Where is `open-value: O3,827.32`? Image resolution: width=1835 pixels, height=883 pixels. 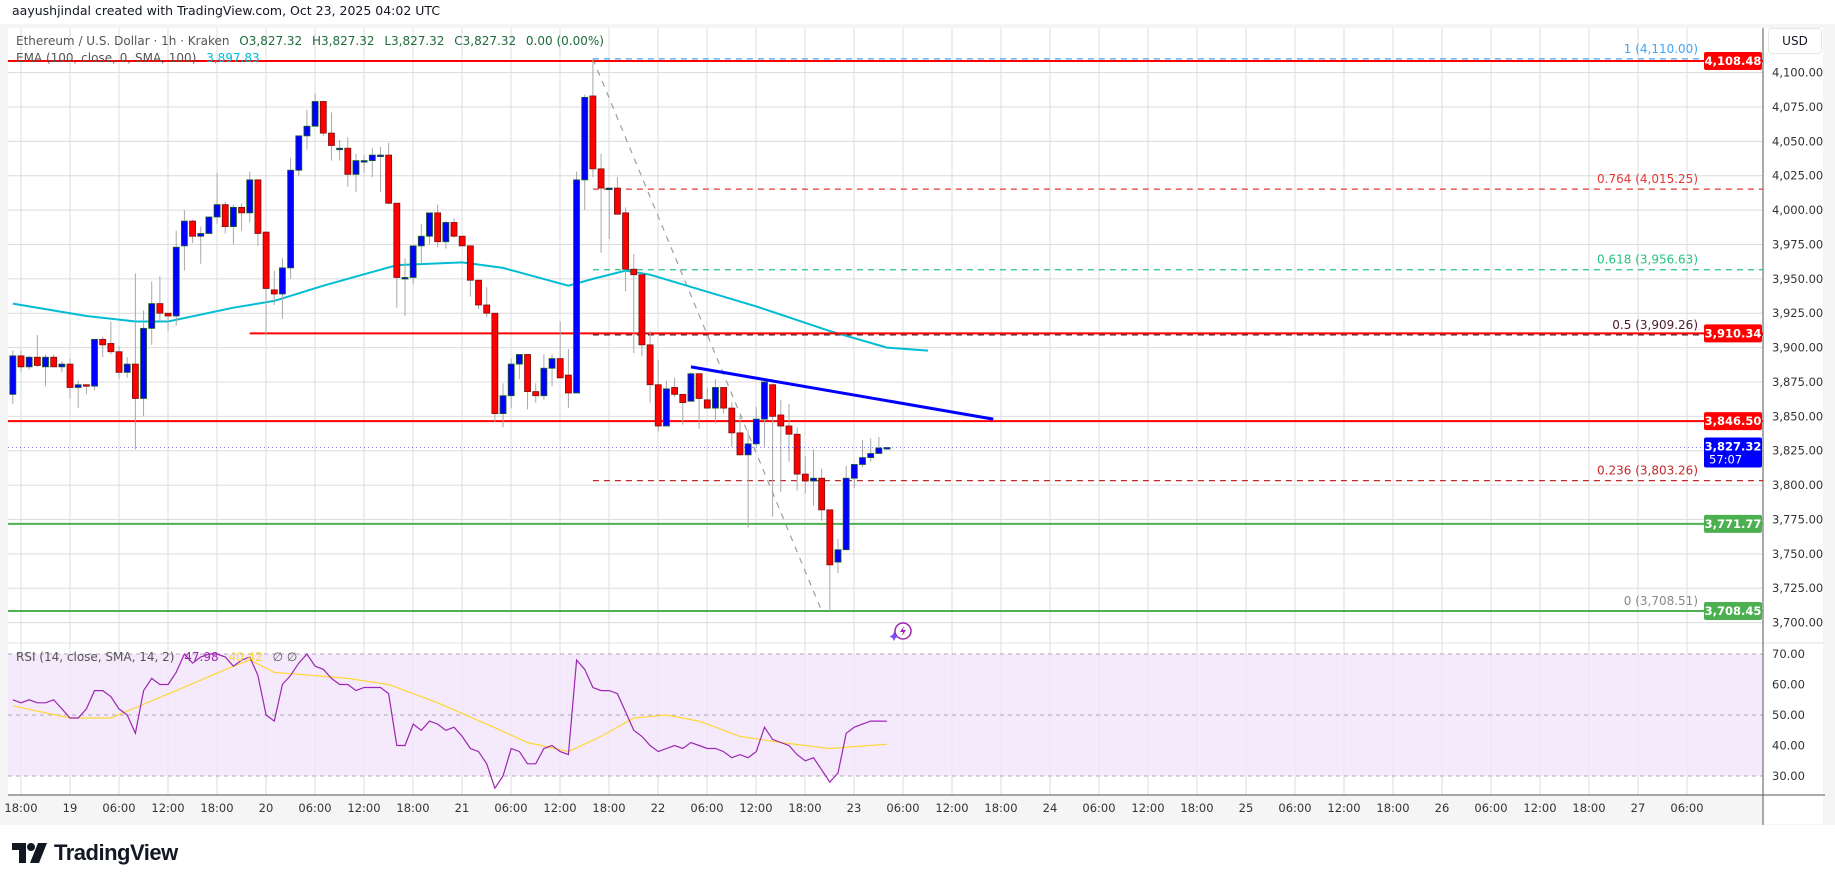
open-value: O3,827.32 is located at coordinates (271, 41).